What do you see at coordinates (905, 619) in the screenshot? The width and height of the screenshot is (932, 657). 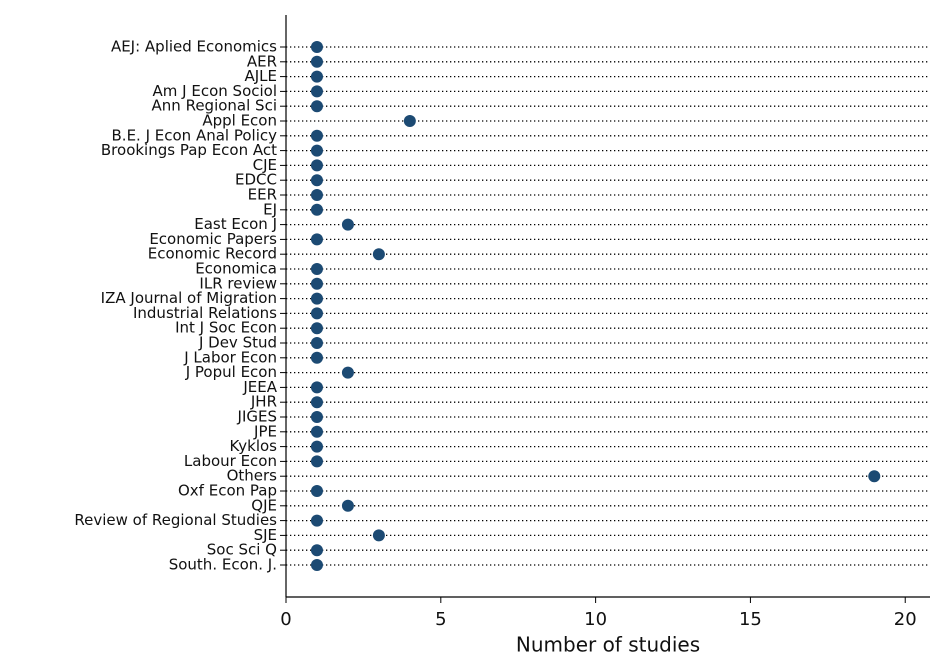 I see `x-tick-label: 20` at bounding box center [905, 619].